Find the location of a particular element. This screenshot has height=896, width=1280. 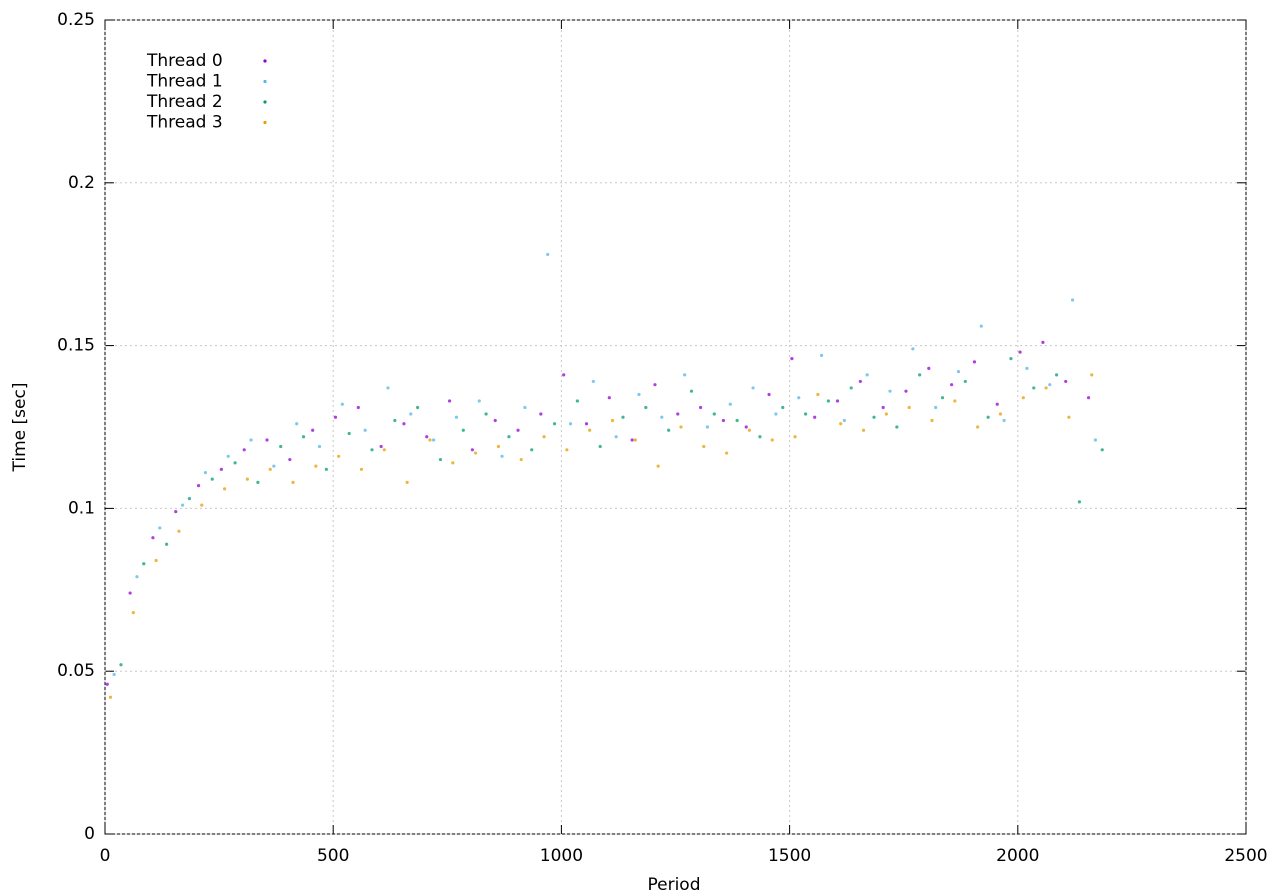

y-tick-label: 0.15 is located at coordinates (76, 346).